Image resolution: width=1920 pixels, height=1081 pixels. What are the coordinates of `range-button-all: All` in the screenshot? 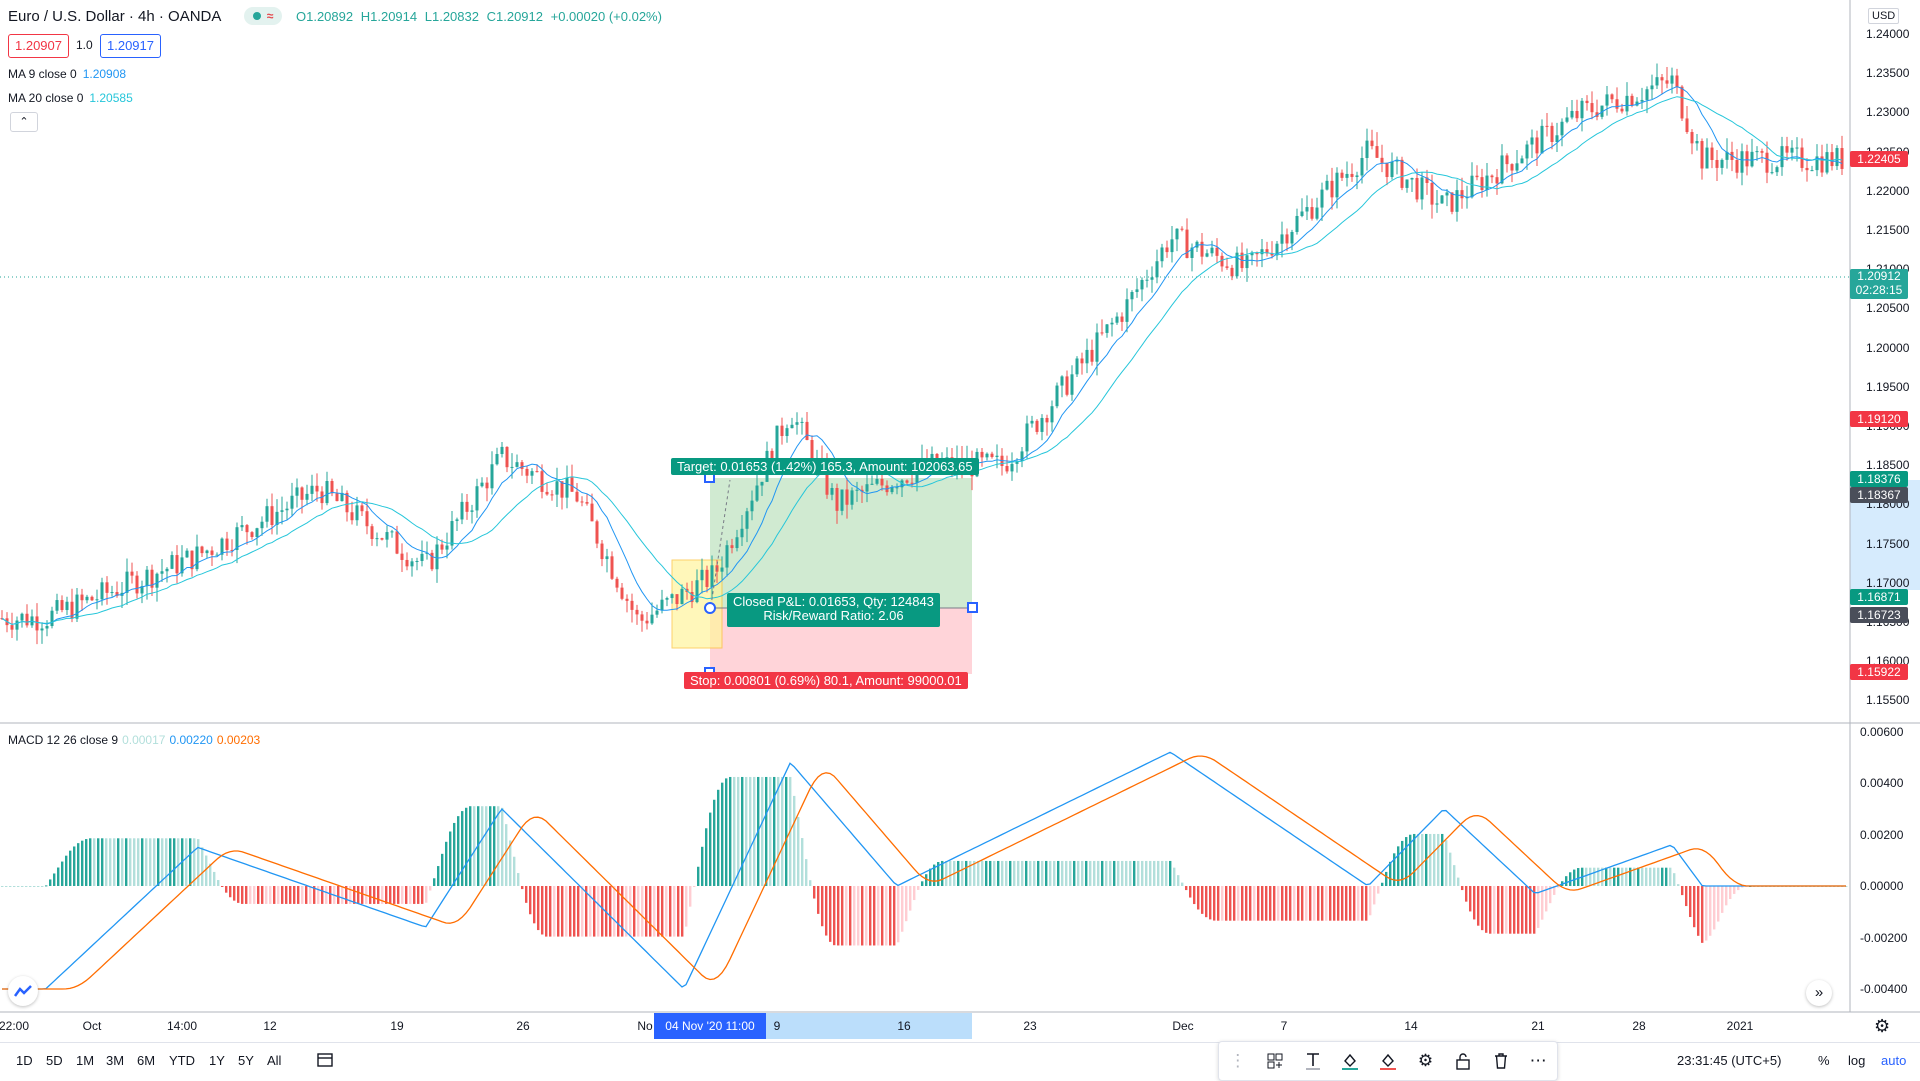 It's located at (274, 1060).